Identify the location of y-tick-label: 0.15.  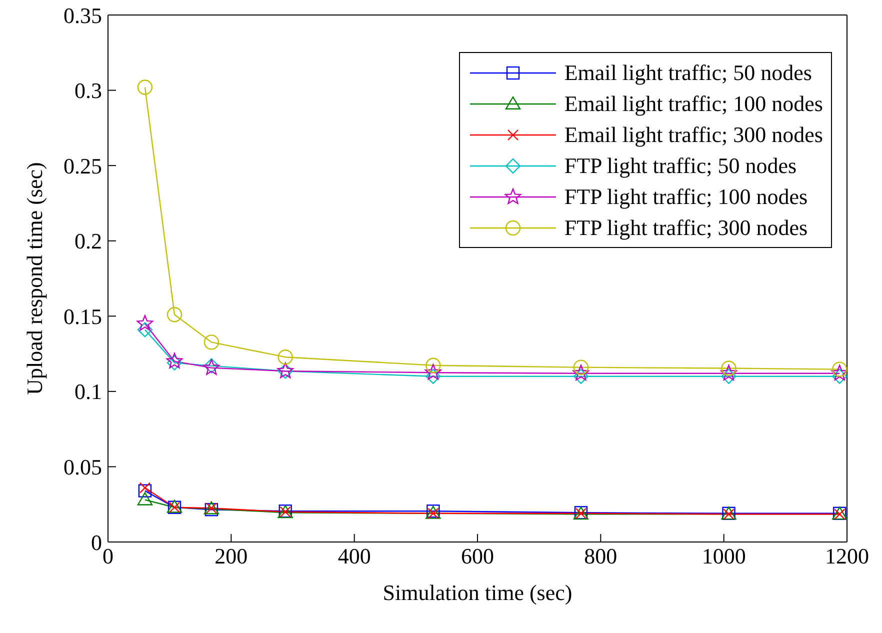
(83, 316).